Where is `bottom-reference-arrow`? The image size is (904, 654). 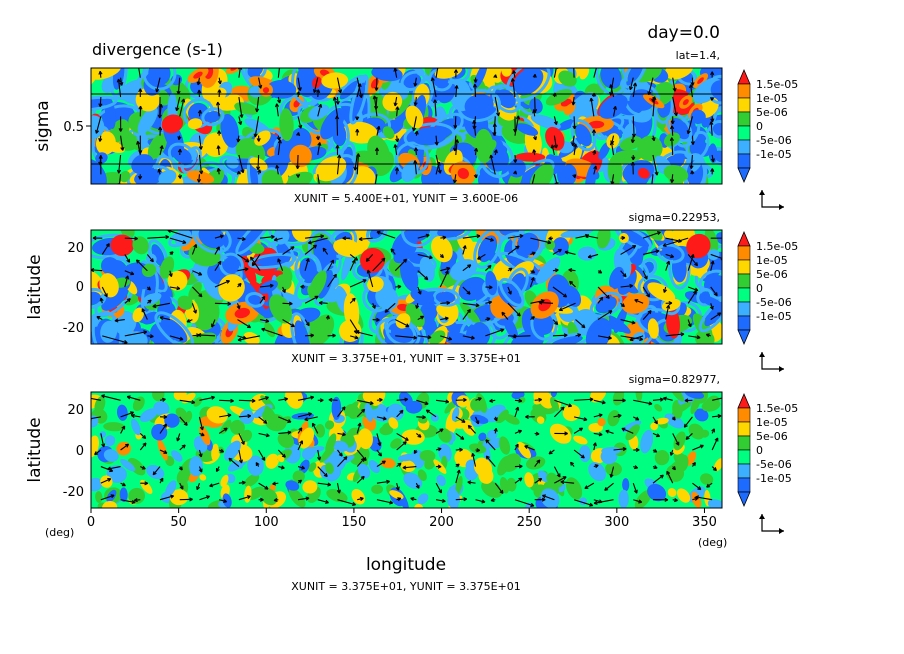
bottom-reference-arrow is located at coordinates (771, 524).